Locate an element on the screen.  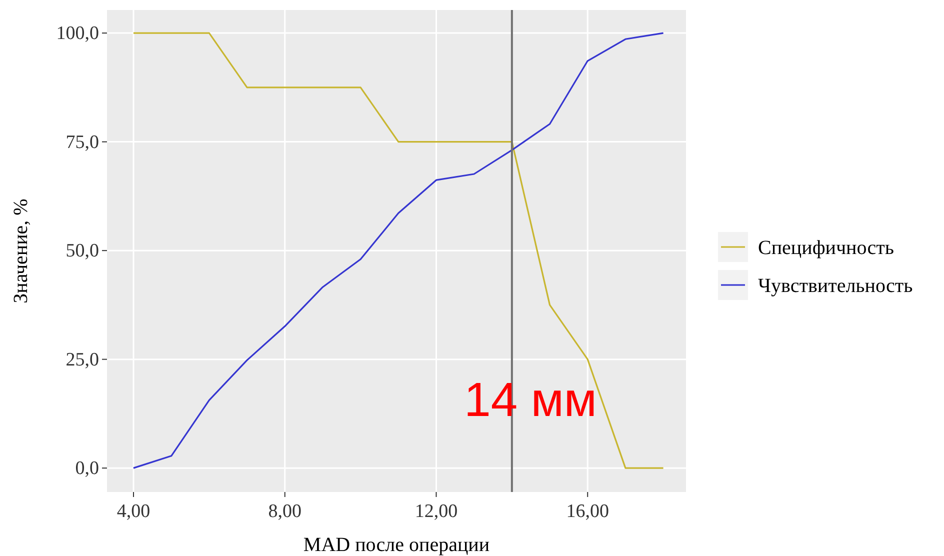
legend-label: Специфичность is located at coordinates (826, 248).